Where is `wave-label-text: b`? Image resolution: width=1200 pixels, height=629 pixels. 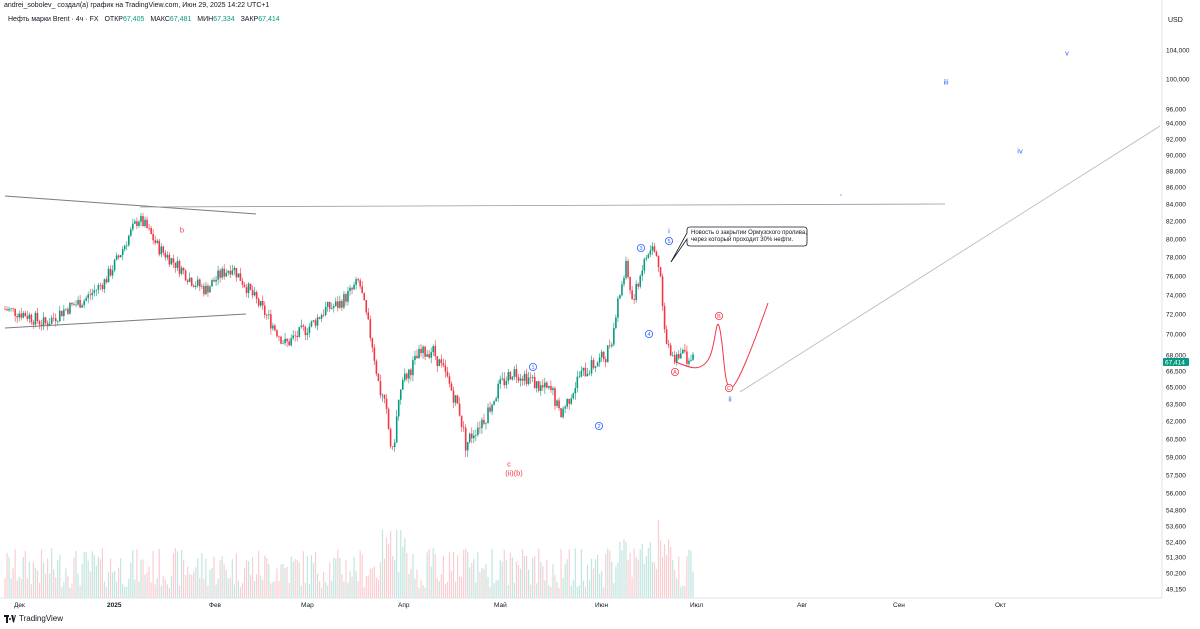
wave-label-text: b is located at coordinates (182, 230).